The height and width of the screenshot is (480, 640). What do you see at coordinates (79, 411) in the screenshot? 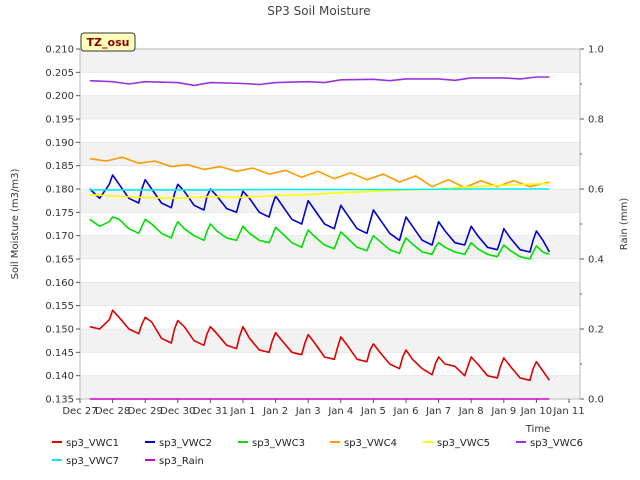
I see `x-tick-label: Dec 27` at bounding box center [79, 411].